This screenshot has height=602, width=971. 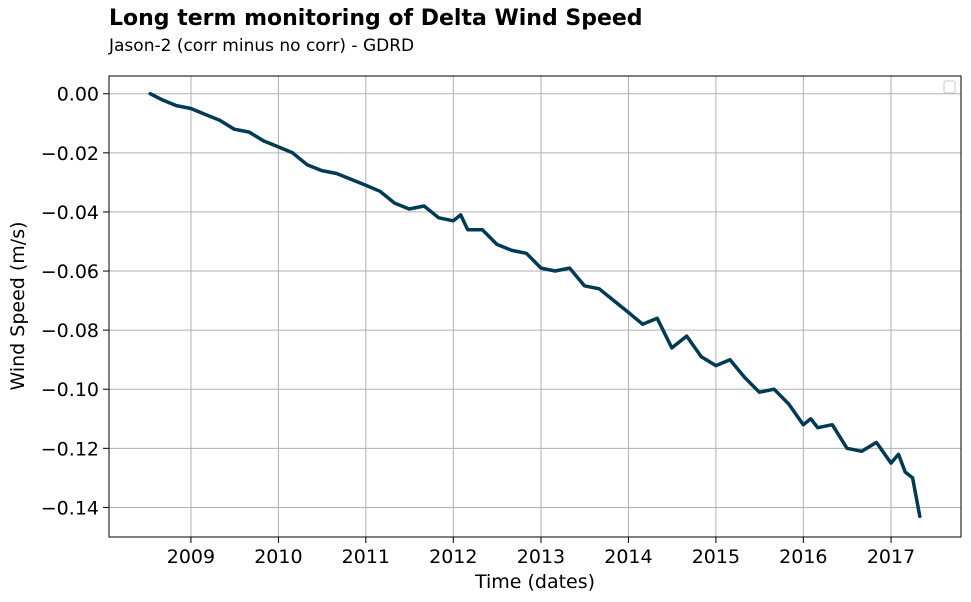 I want to click on x-tick-label: 2012, so click(x=453, y=557).